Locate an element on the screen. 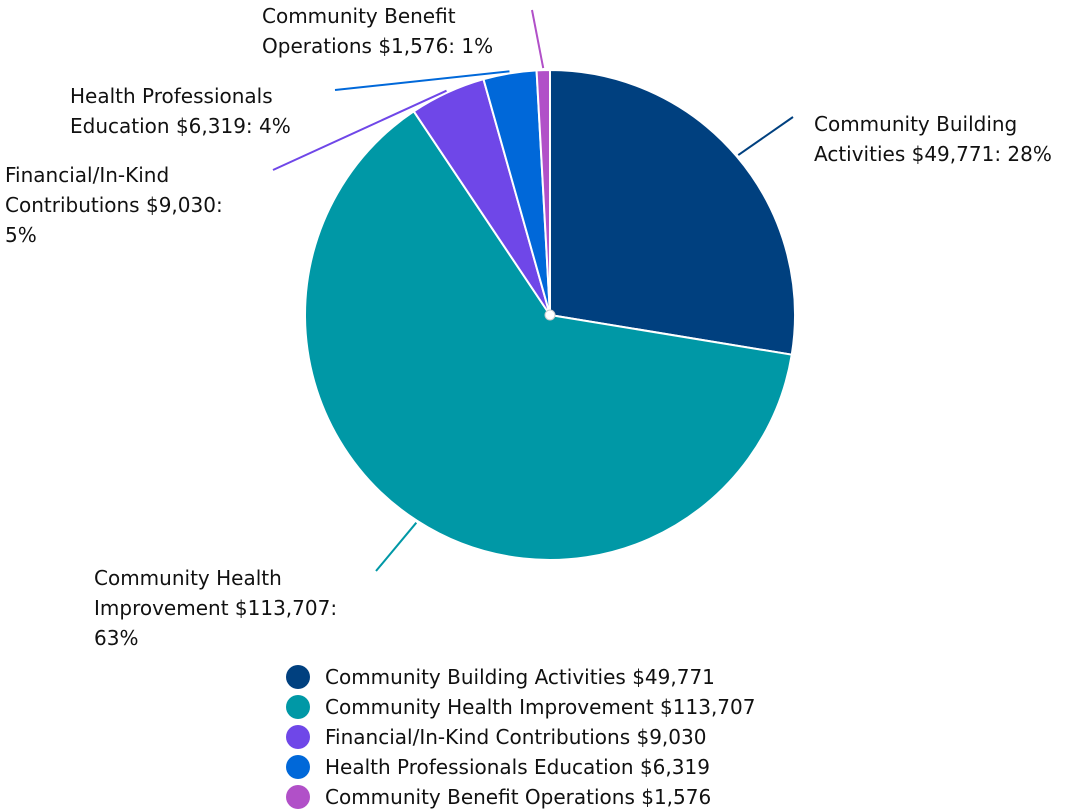 This screenshot has height=812, width=1078. legend-entry: Community Benefit Operations $1,576 is located at coordinates (518, 797).